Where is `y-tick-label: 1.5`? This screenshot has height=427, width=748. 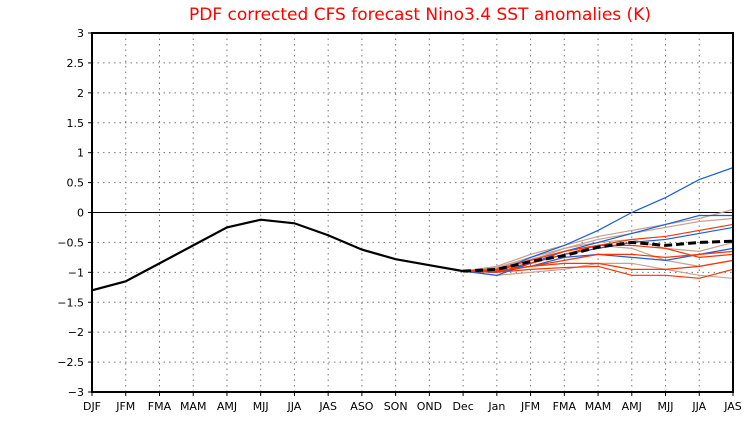 y-tick-label: 1.5 is located at coordinates (76, 123).